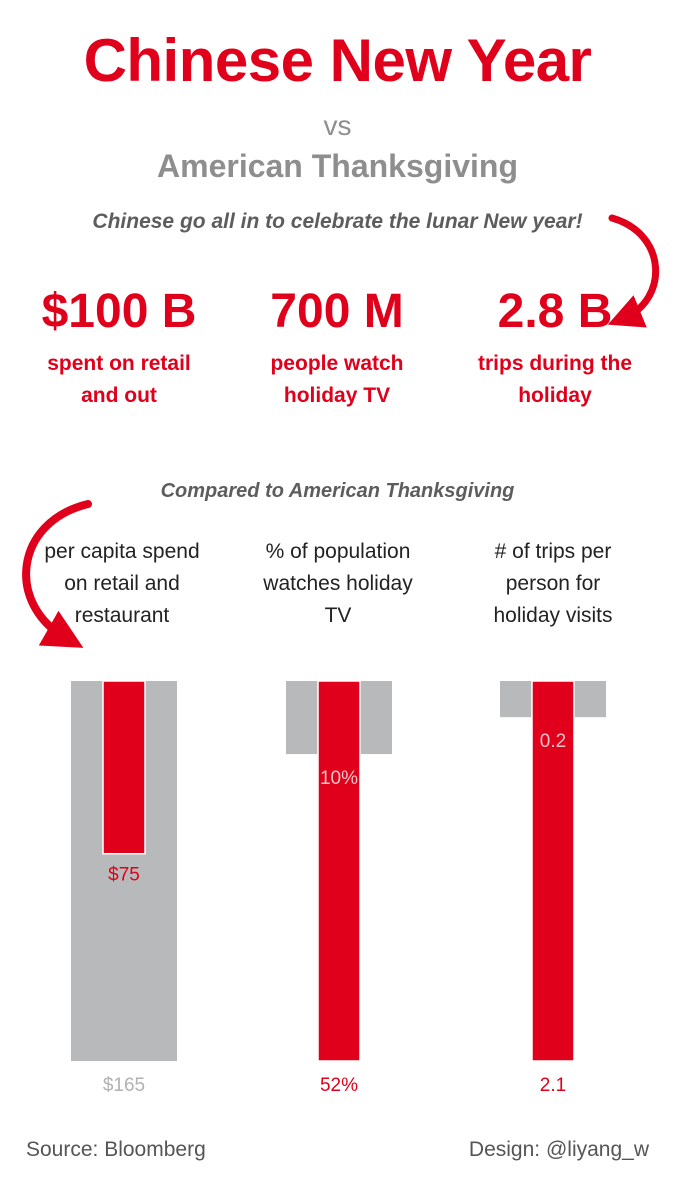 The image size is (675, 1200). Describe the element at coordinates (119, 347) in the screenshot. I see `stat-retail: $100 B spent on retail and out` at that location.